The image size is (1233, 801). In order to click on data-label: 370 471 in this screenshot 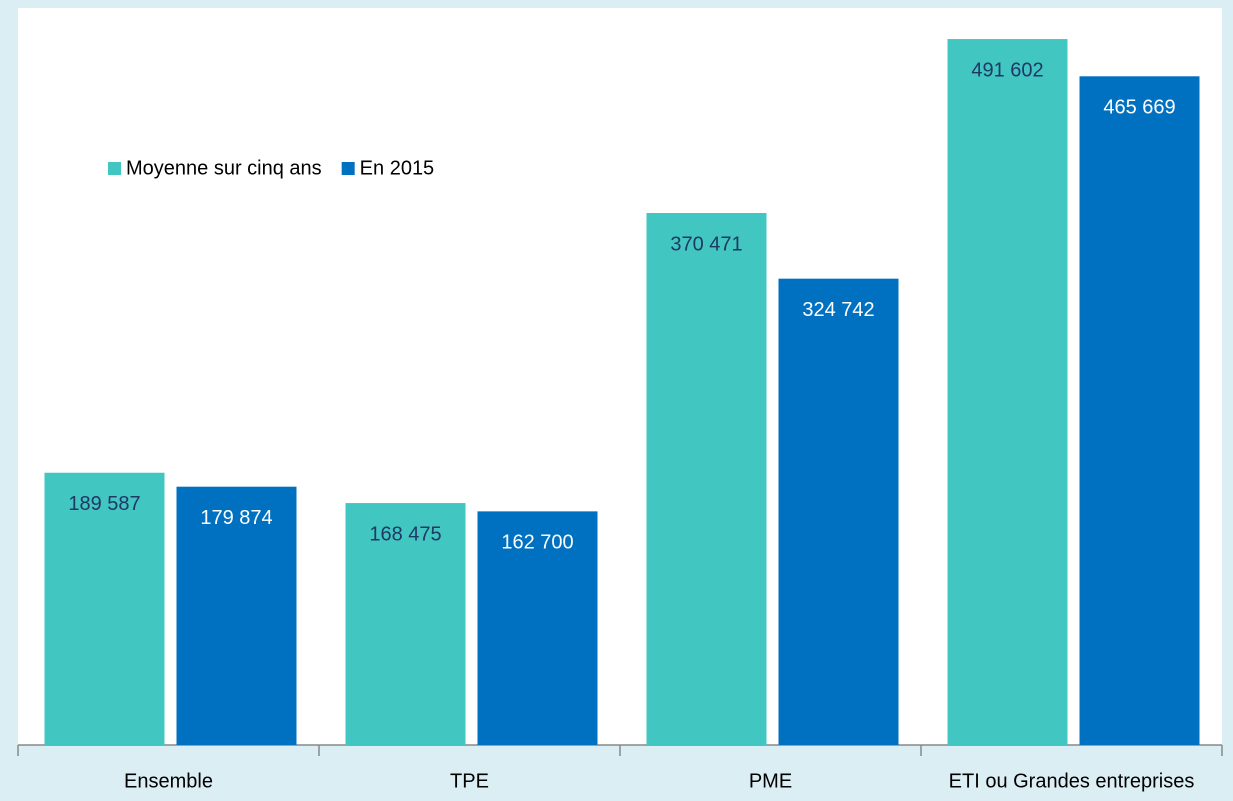, I will do `click(706, 244)`.